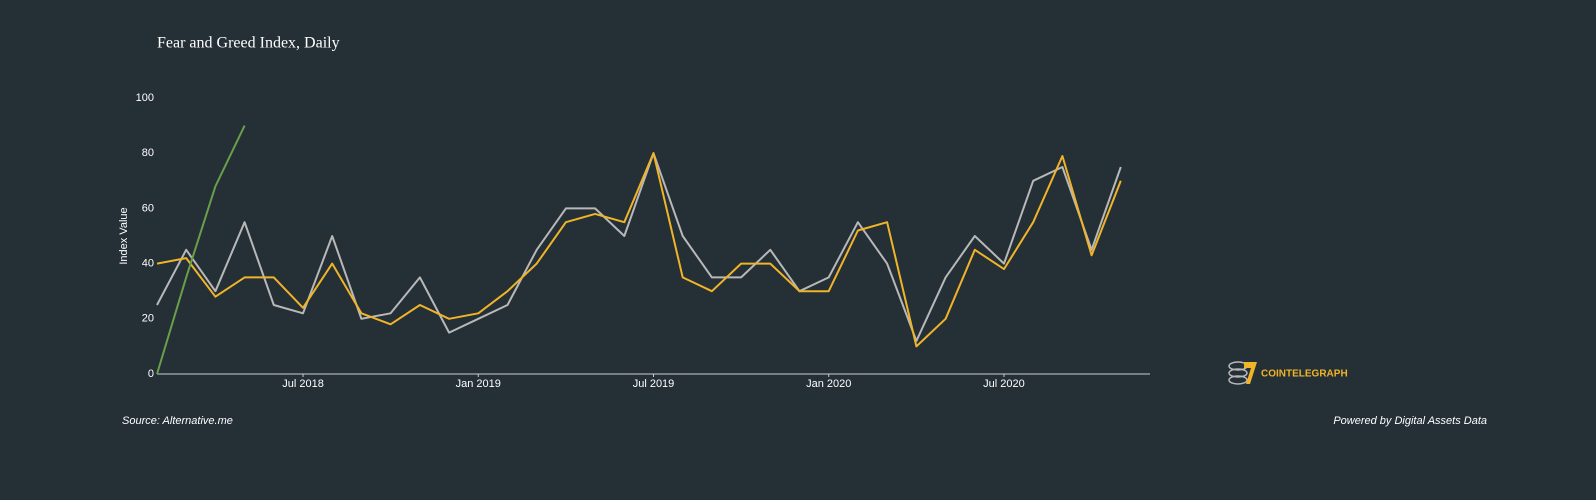  I want to click on y-tick-label: 80, so click(148, 153).